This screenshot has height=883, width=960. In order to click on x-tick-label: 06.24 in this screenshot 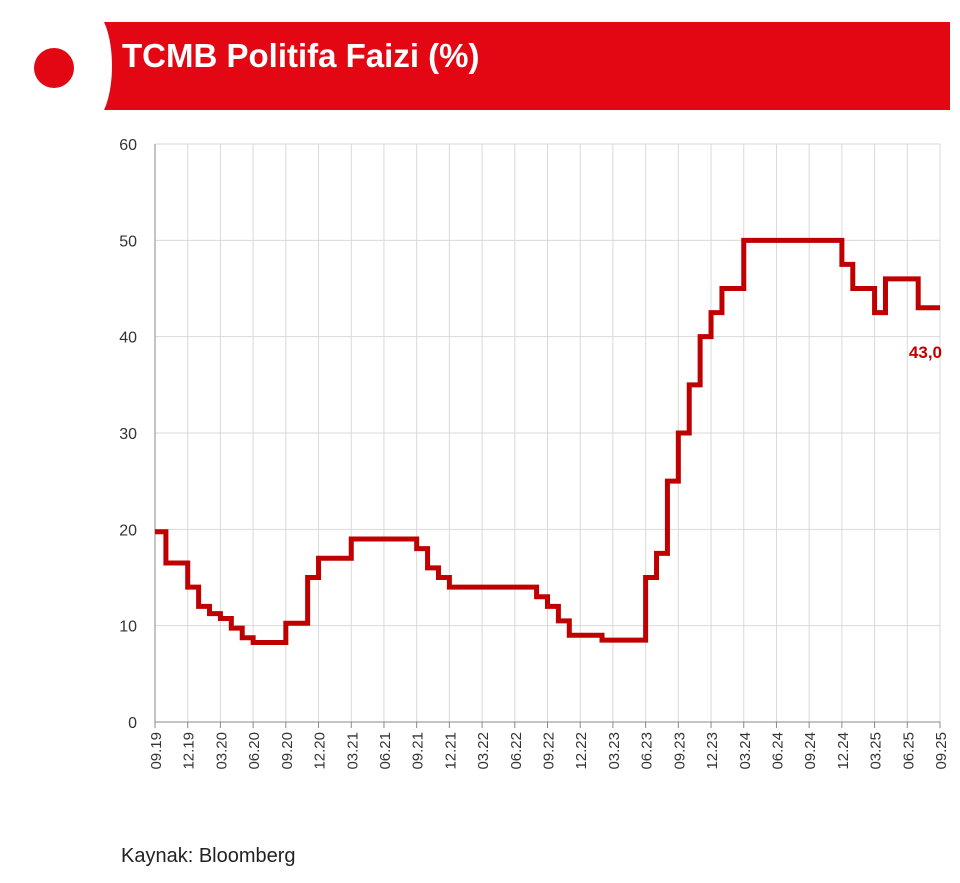, I will do `click(777, 751)`.